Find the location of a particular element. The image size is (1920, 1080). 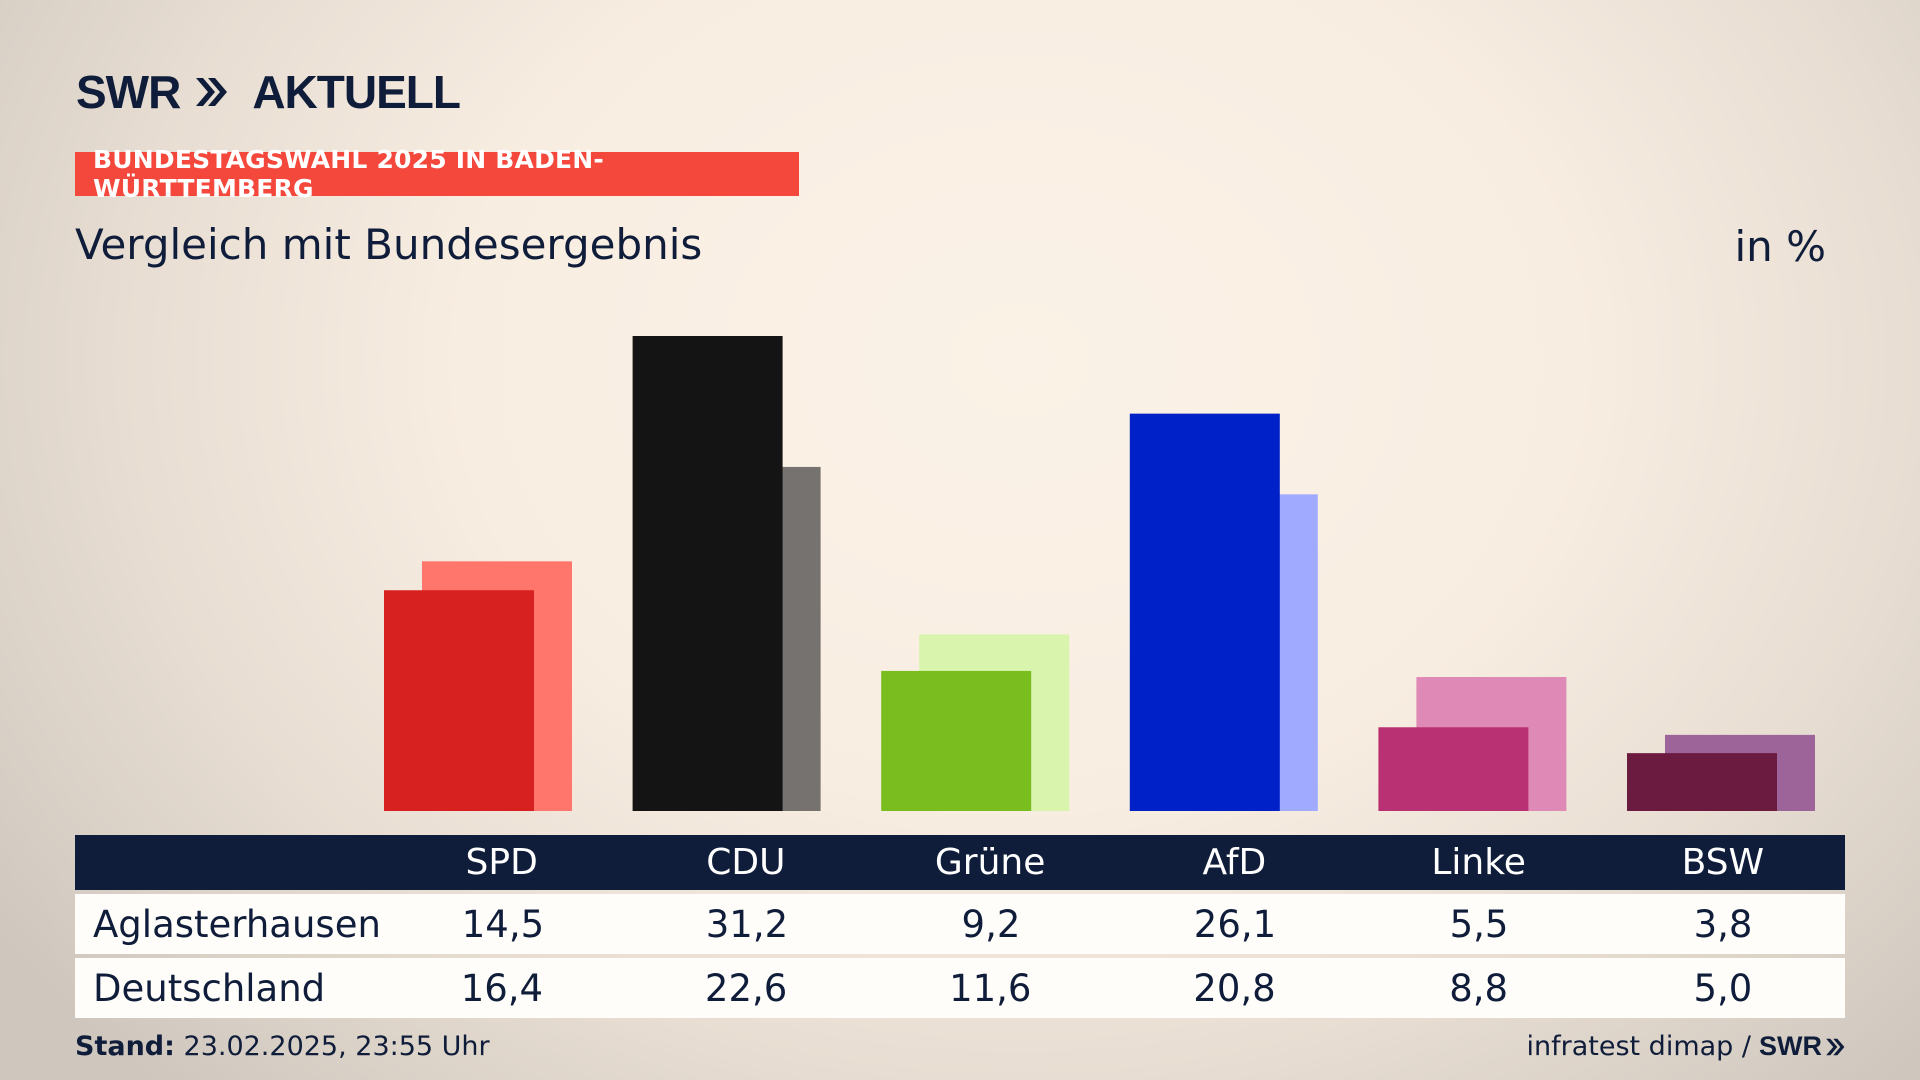

logo-swr-text: SWR is located at coordinates (128, 92).